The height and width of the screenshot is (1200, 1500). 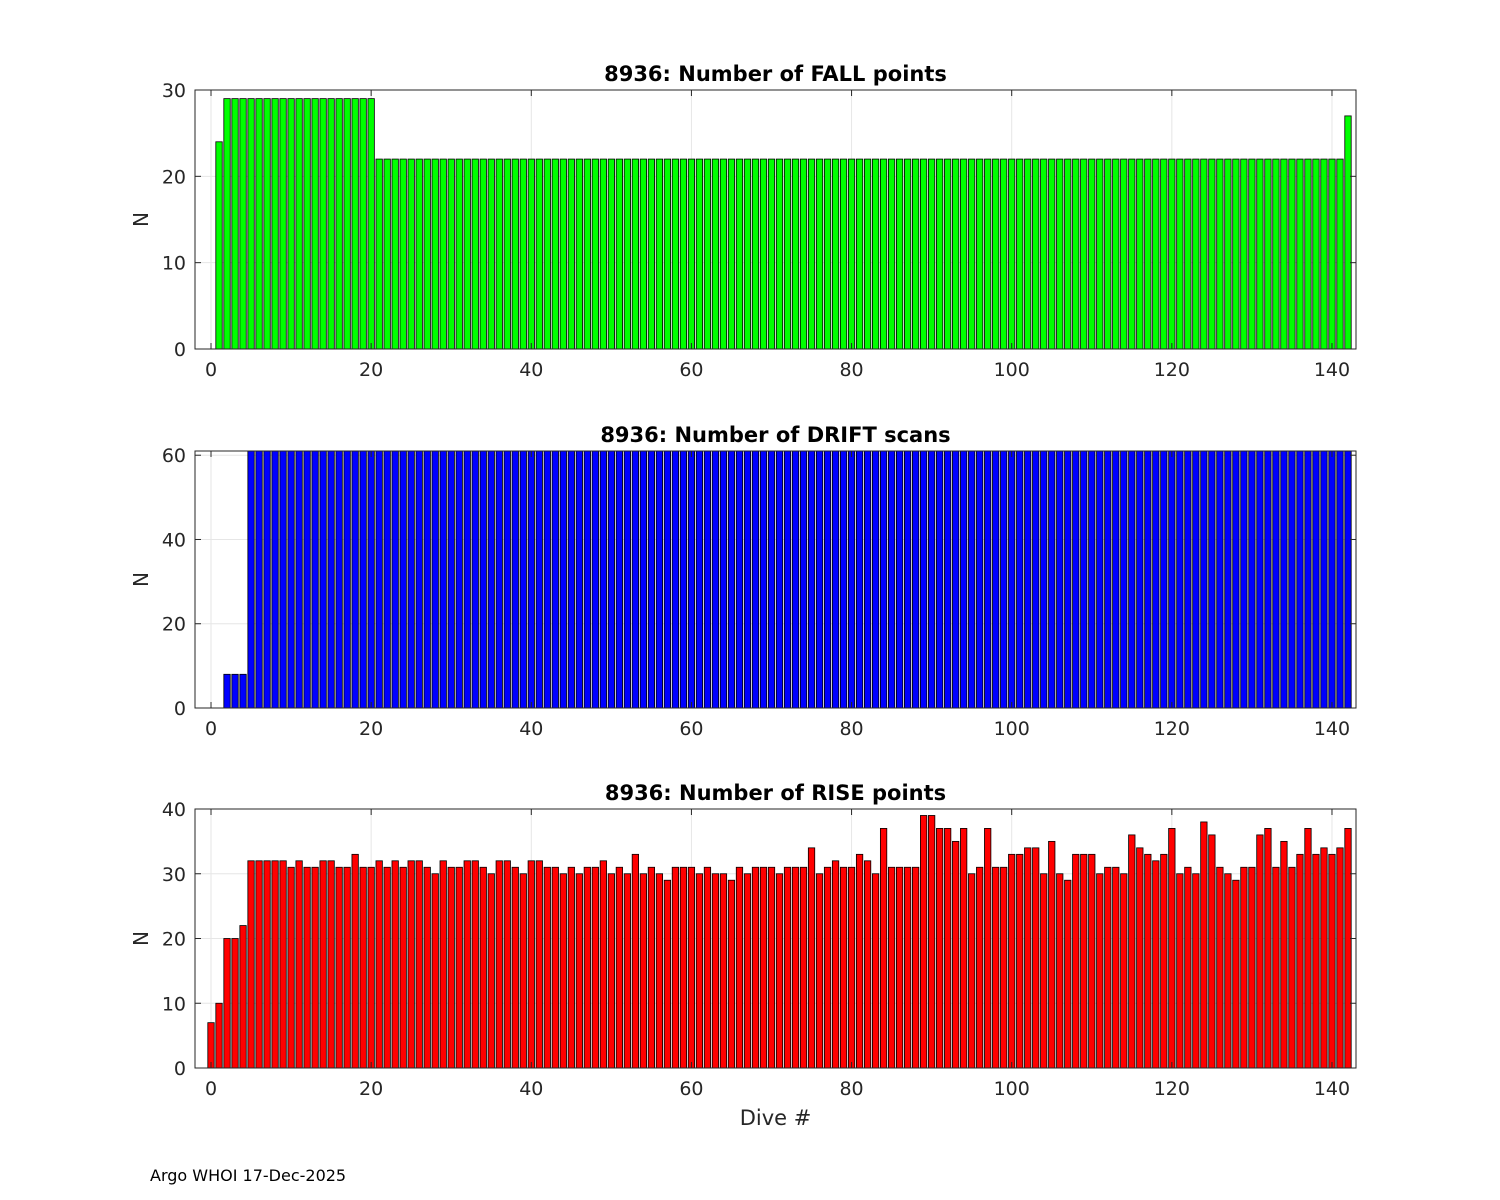 What do you see at coordinates (851, 729) in the screenshot?
I see `x-tick-label: 80` at bounding box center [851, 729].